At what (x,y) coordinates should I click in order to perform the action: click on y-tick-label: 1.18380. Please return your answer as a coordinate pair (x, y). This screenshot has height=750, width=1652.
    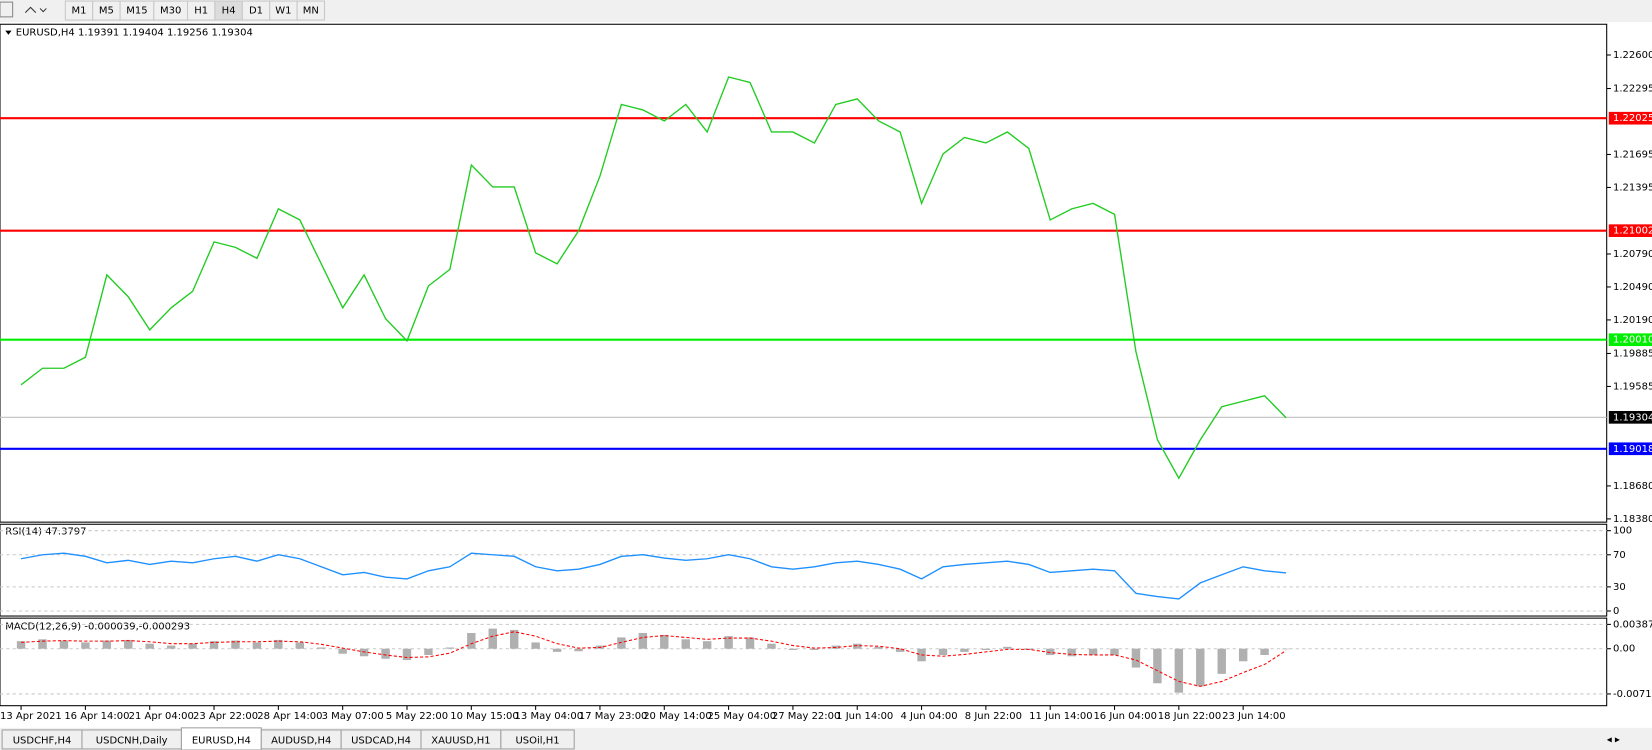
    Looking at the image, I should click on (1632, 519).